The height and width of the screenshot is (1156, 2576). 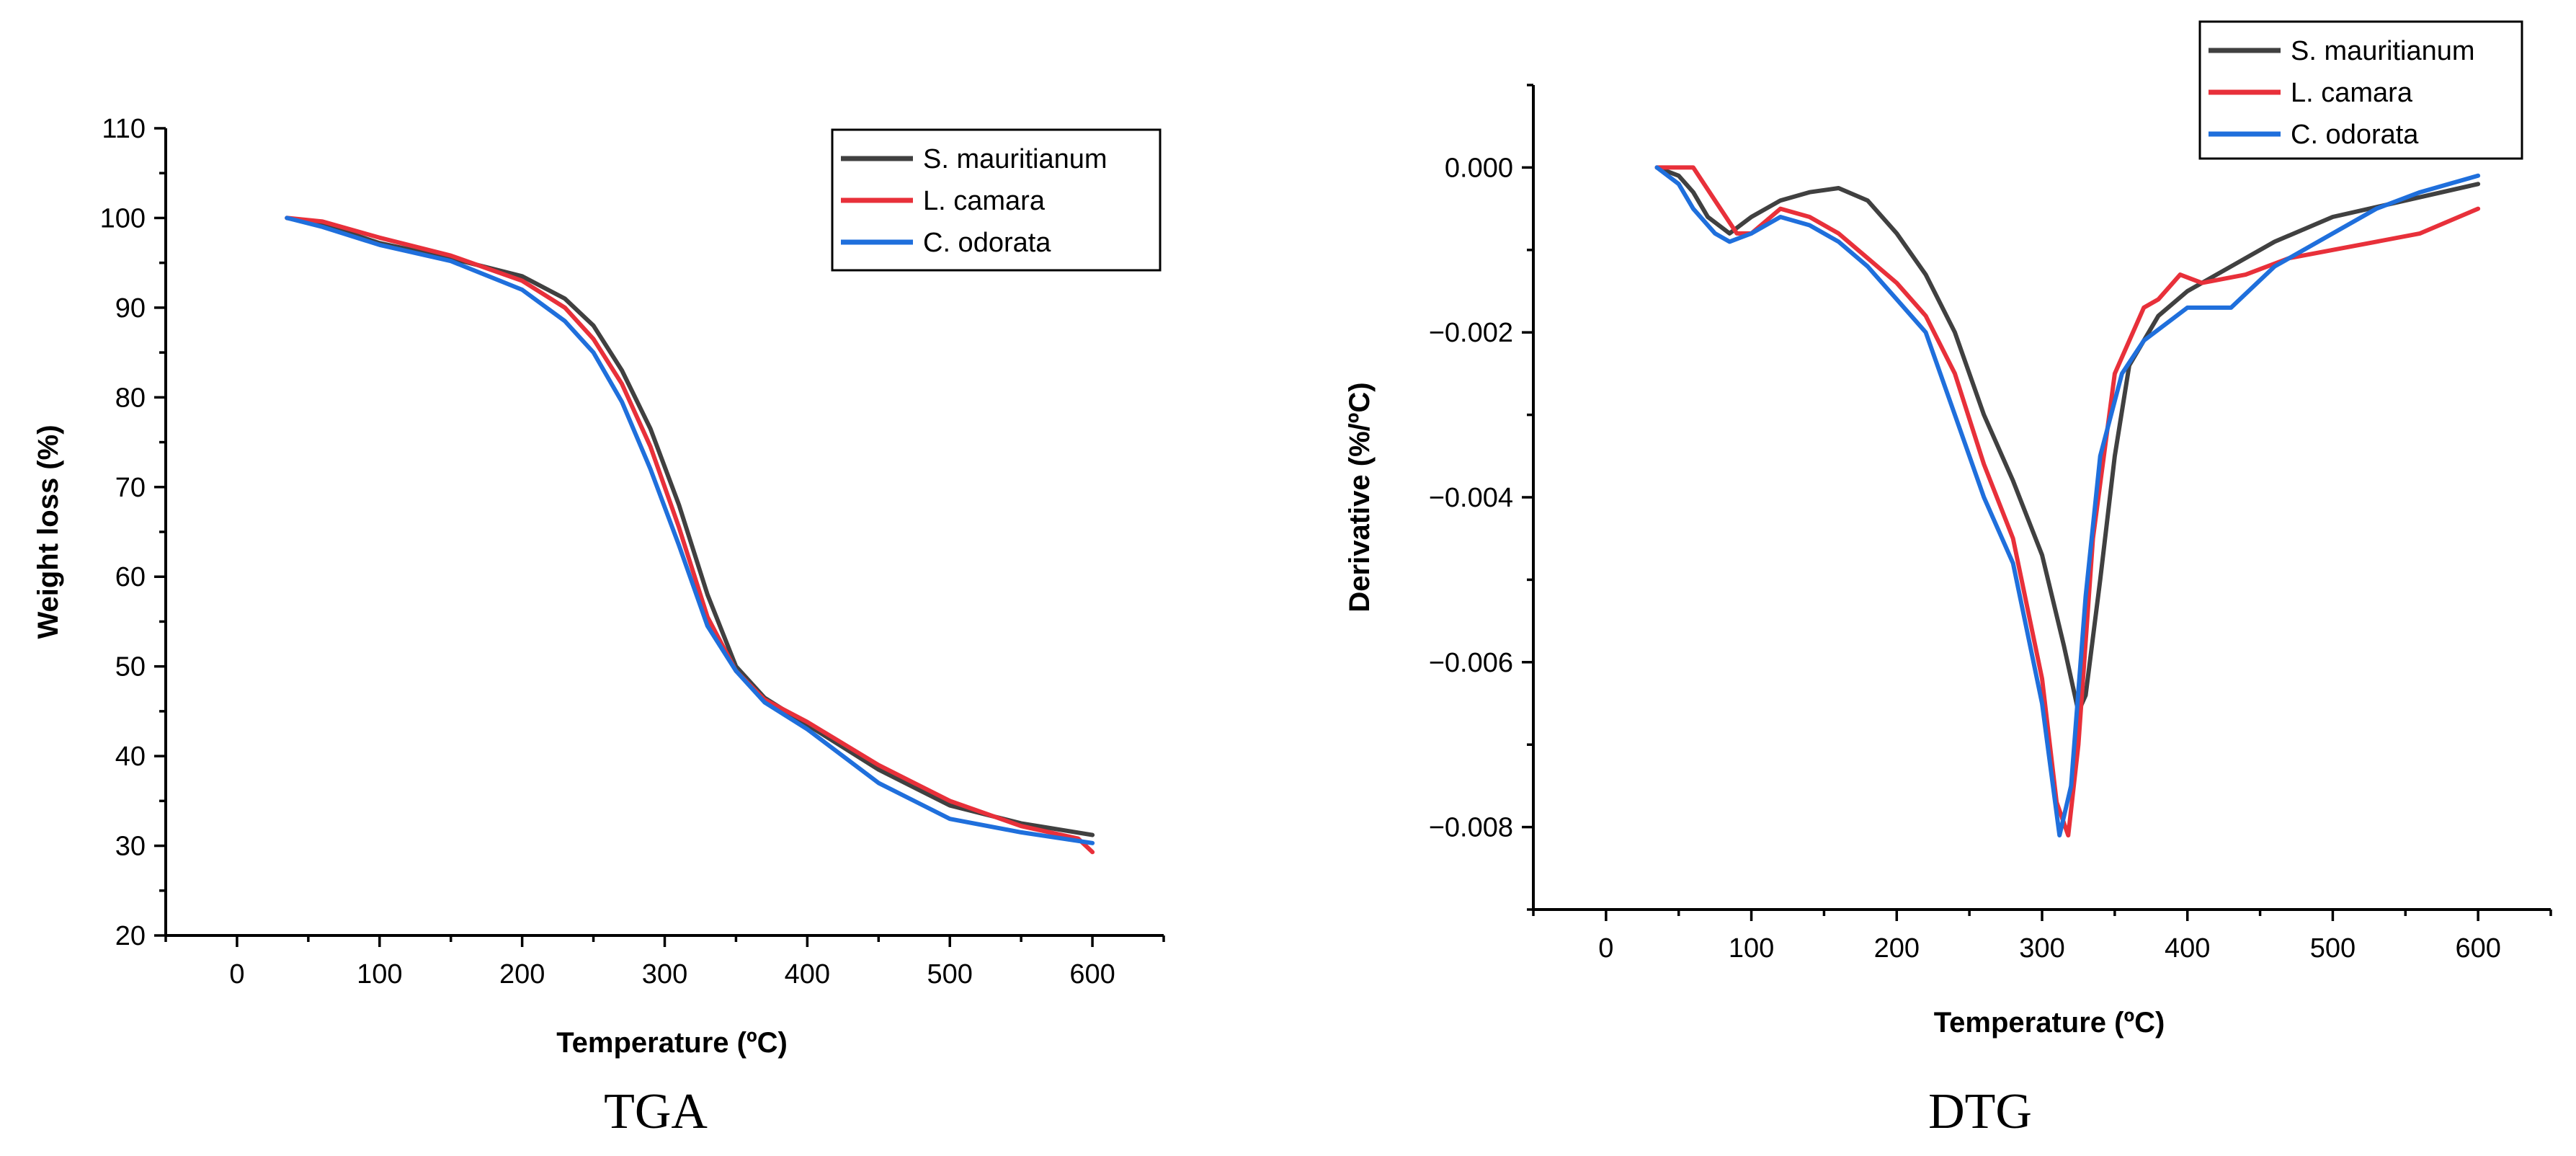 What do you see at coordinates (656, 1111) in the screenshot?
I see `tga-caption: TGA` at bounding box center [656, 1111].